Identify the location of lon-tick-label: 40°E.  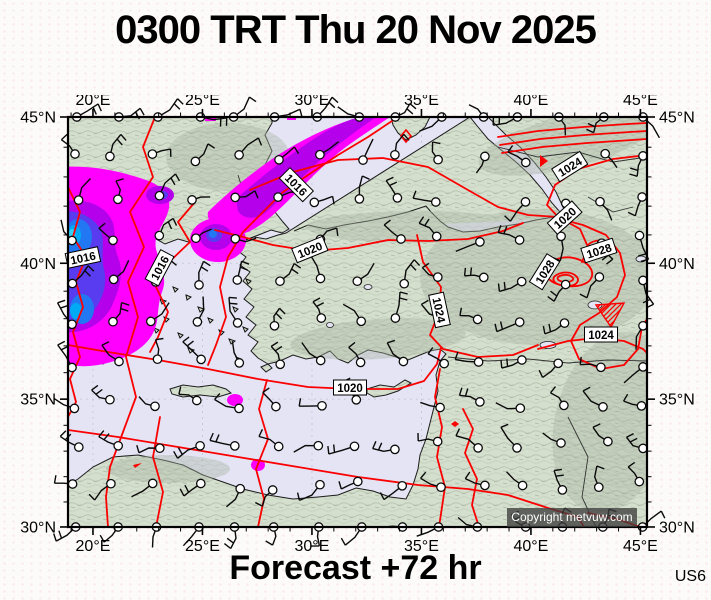
(530, 546).